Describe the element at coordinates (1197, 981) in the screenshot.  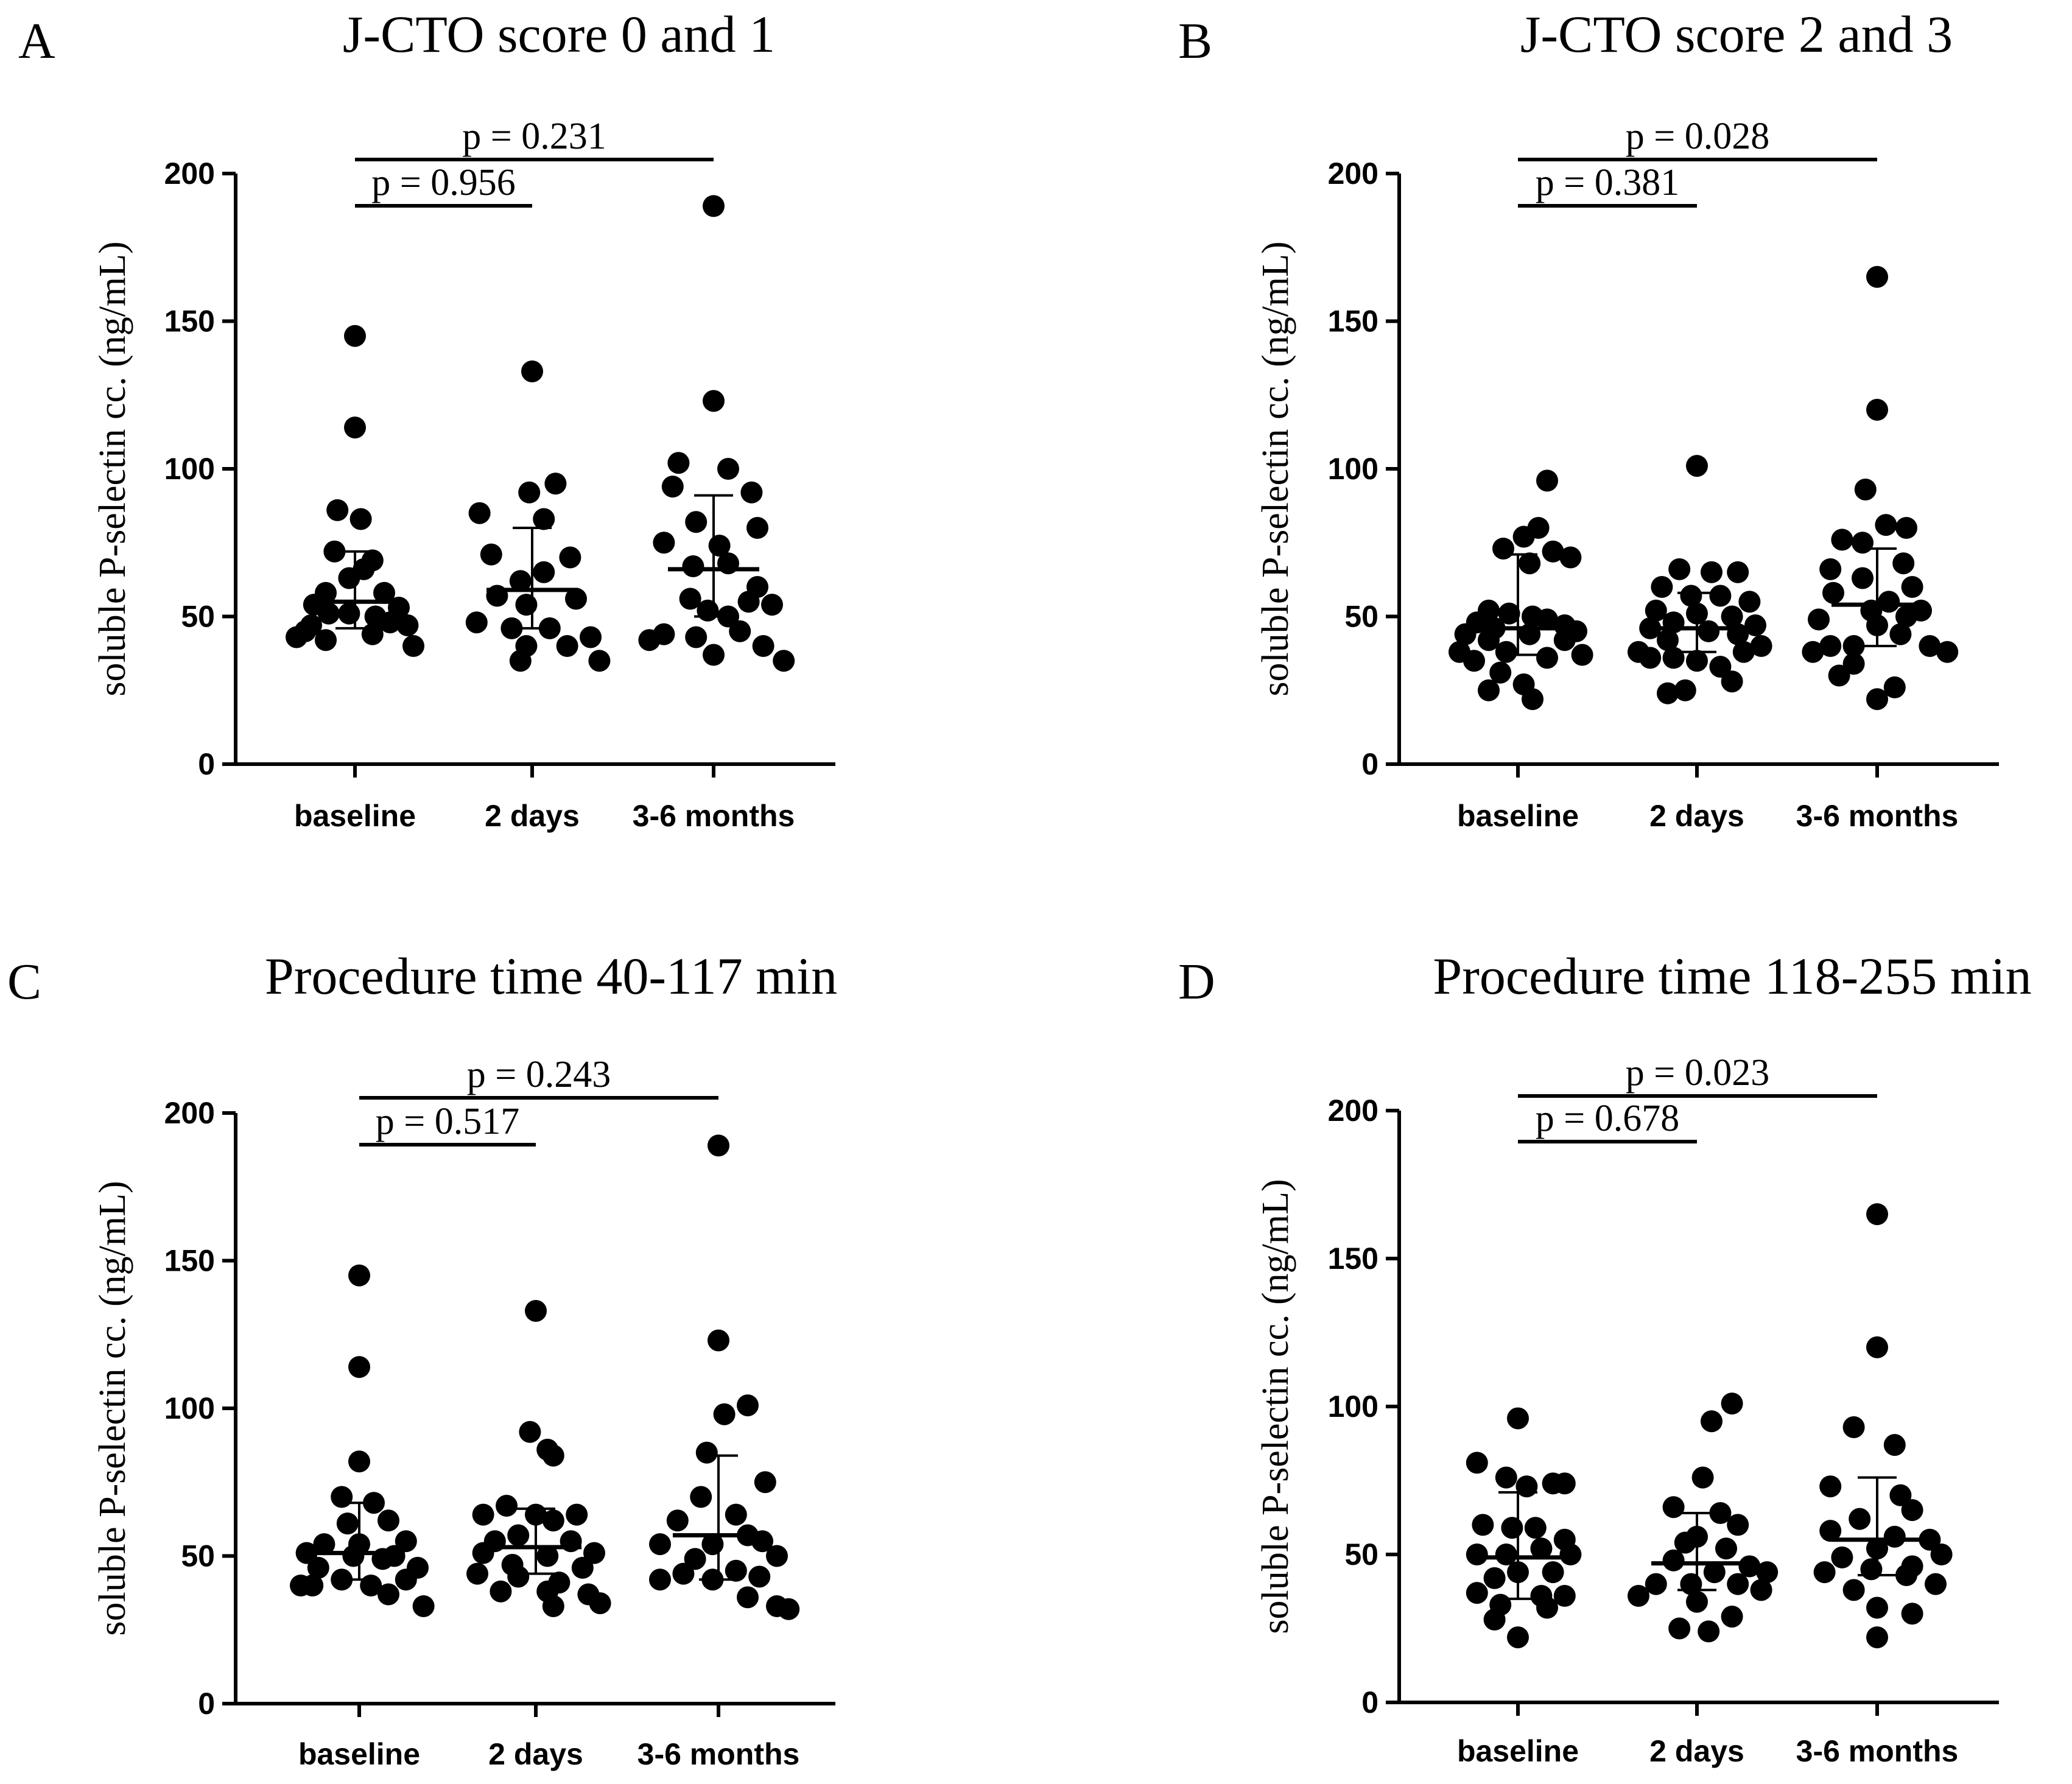
I see `panel-letter: D` at that location.